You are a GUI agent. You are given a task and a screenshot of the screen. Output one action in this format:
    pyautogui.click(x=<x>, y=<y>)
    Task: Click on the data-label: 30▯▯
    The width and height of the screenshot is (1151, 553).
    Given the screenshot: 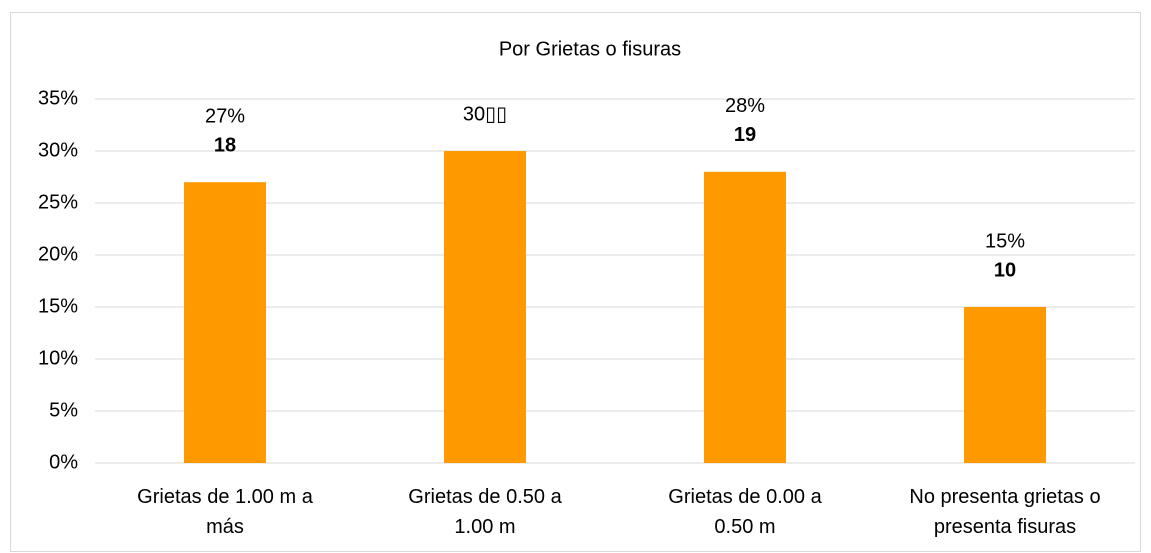 What is the action you would take?
    pyautogui.click(x=485, y=114)
    